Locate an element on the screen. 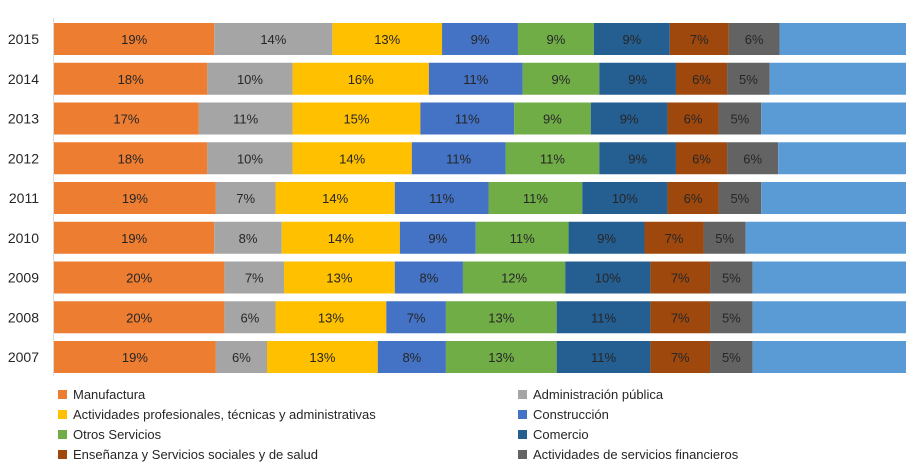 Image resolution: width=915 pixels, height=473 pixels. legend-item: Comercio is located at coordinates (553, 434).